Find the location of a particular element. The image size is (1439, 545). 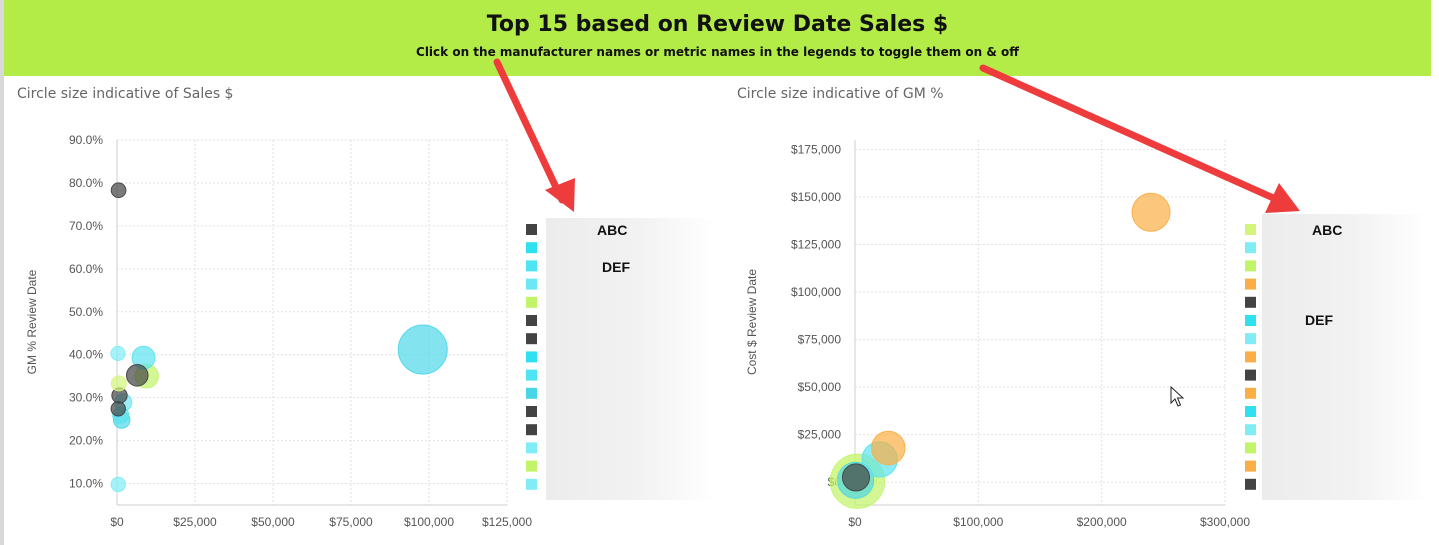

y-tick-label: 30.0% is located at coordinates (86, 398).